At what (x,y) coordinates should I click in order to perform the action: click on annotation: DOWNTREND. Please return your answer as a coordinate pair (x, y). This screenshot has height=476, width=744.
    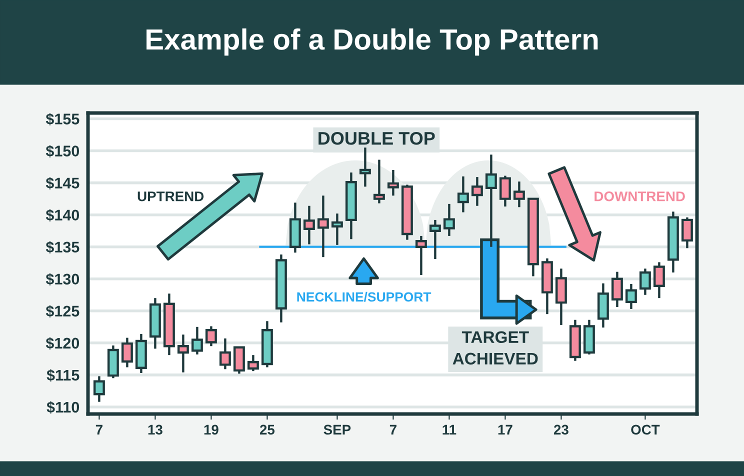
    Looking at the image, I should click on (639, 196).